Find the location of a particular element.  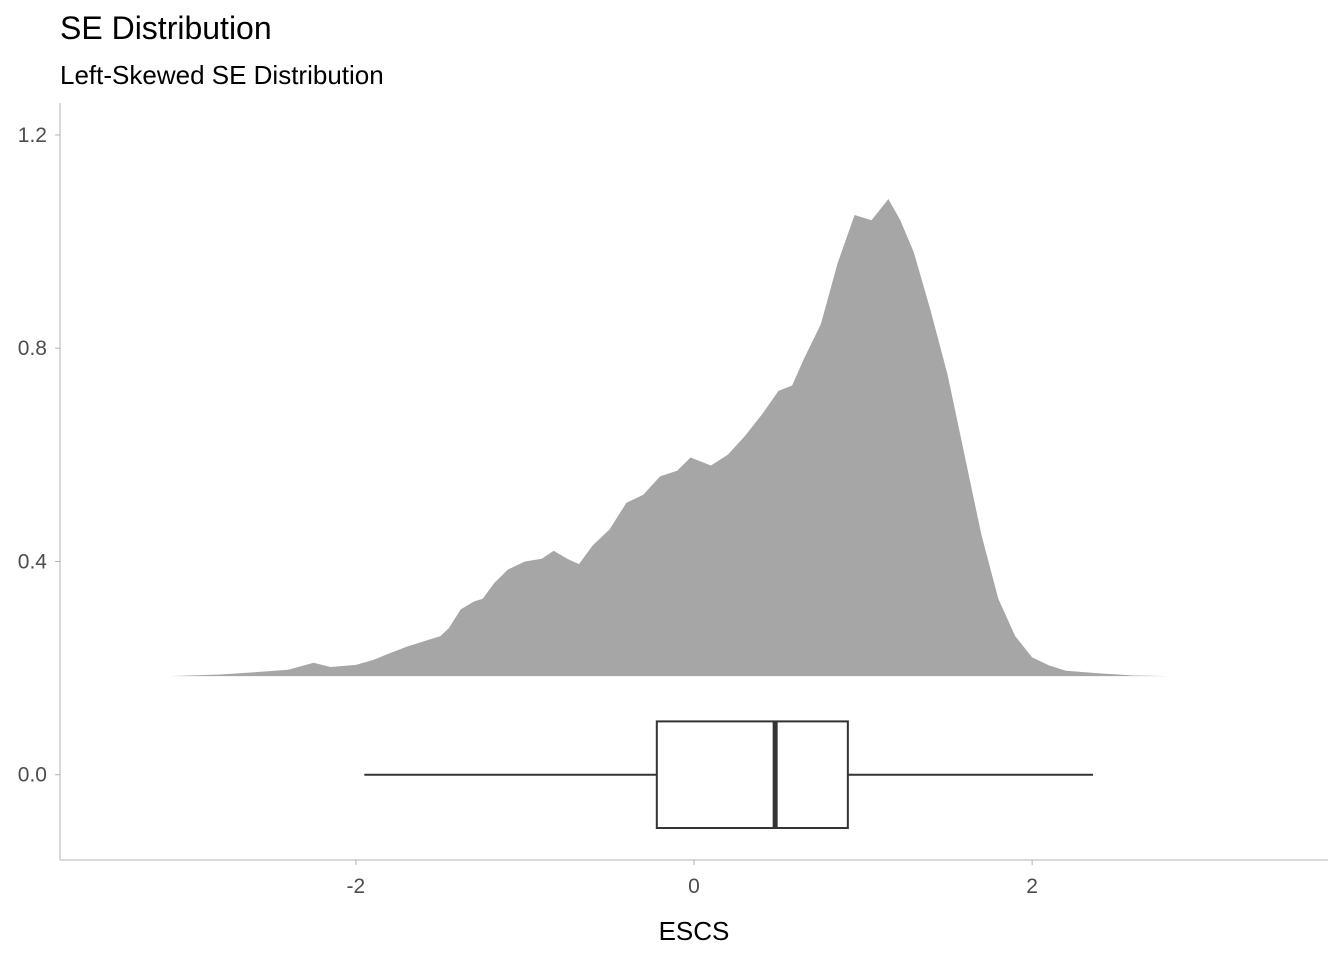

y-axis: 0.0 0.4 0.8 1.2 is located at coordinates (39, 481).